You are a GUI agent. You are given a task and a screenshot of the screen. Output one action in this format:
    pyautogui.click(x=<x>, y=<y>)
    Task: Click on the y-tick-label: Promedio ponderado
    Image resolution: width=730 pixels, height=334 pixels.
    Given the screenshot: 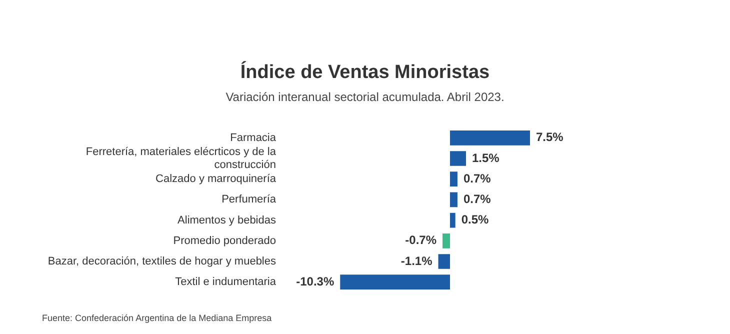 What is the action you would take?
    pyautogui.click(x=224, y=240)
    